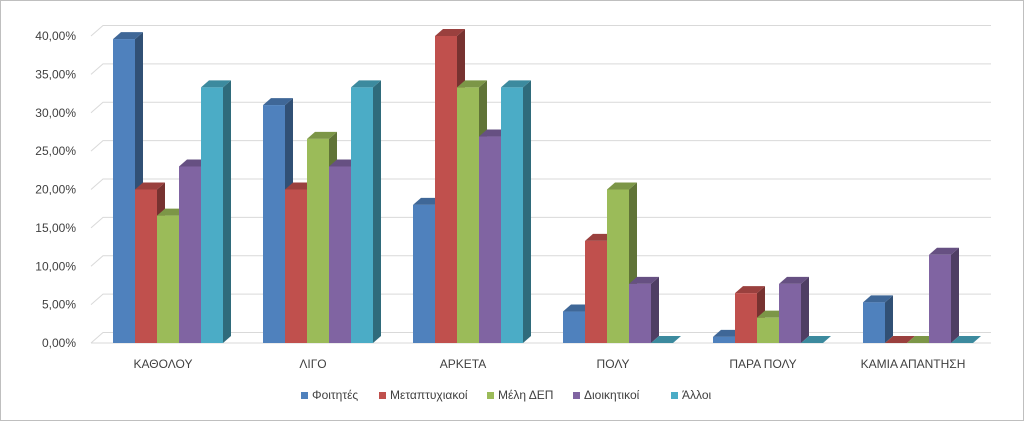 The image size is (1024, 425). Describe the element at coordinates (613, 364) in the screenshot. I see `x-category-label: ΠΟΛΥ` at that location.